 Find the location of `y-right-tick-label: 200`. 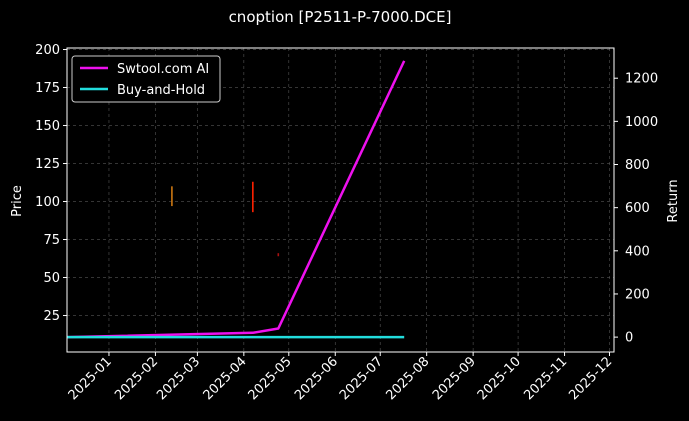

y-right-tick-label: 200 is located at coordinates (637, 294).